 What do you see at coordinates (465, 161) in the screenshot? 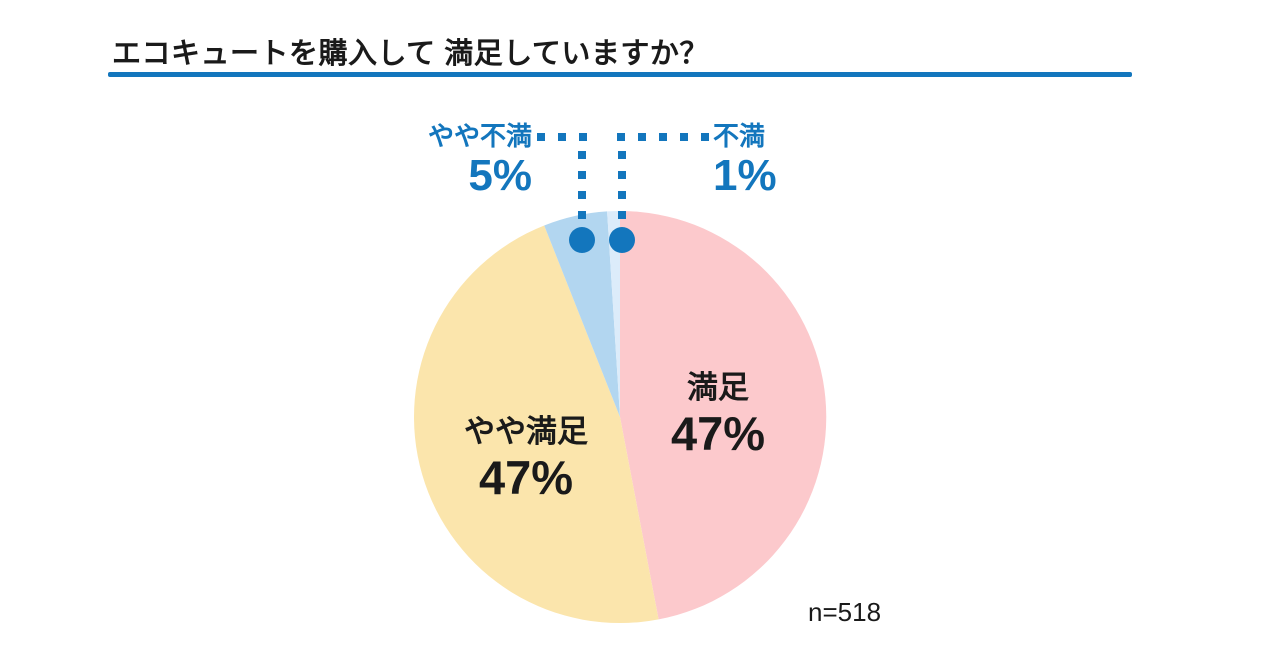
I see `callout-yaya-fuman: やや不満 5%` at bounding box center [465, 161].